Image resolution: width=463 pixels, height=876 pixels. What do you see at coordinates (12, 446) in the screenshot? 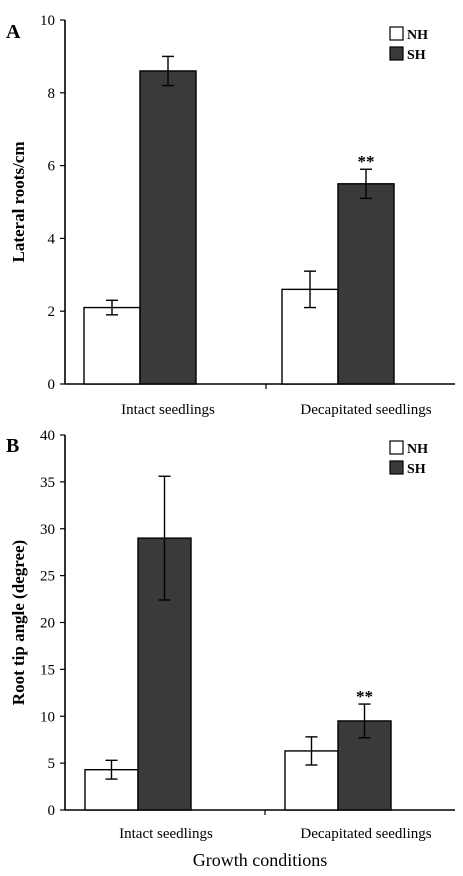
I see `panel-label: B` at bounding box center [12, 446].